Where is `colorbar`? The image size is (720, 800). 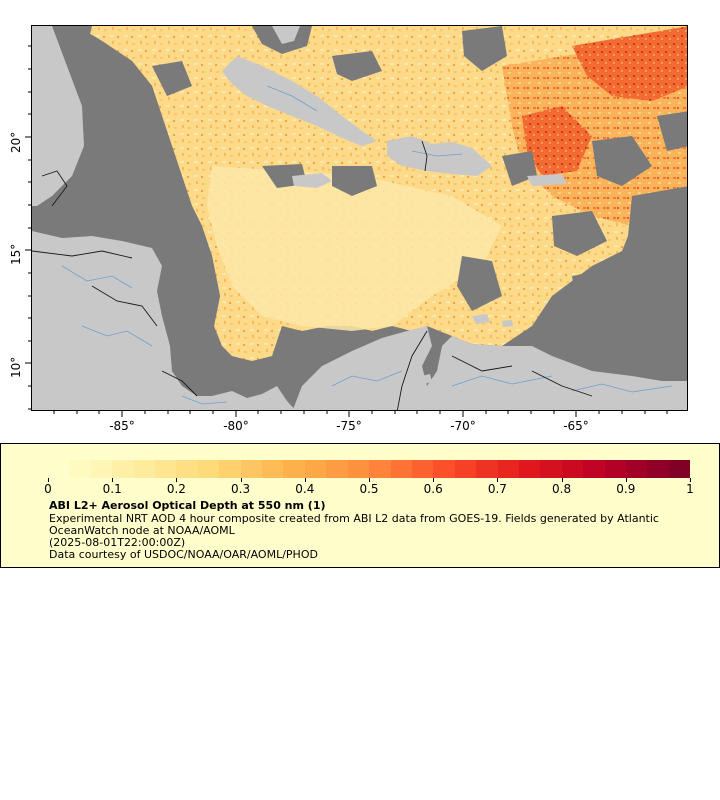 colorbar is located at coordinates (369, 469).